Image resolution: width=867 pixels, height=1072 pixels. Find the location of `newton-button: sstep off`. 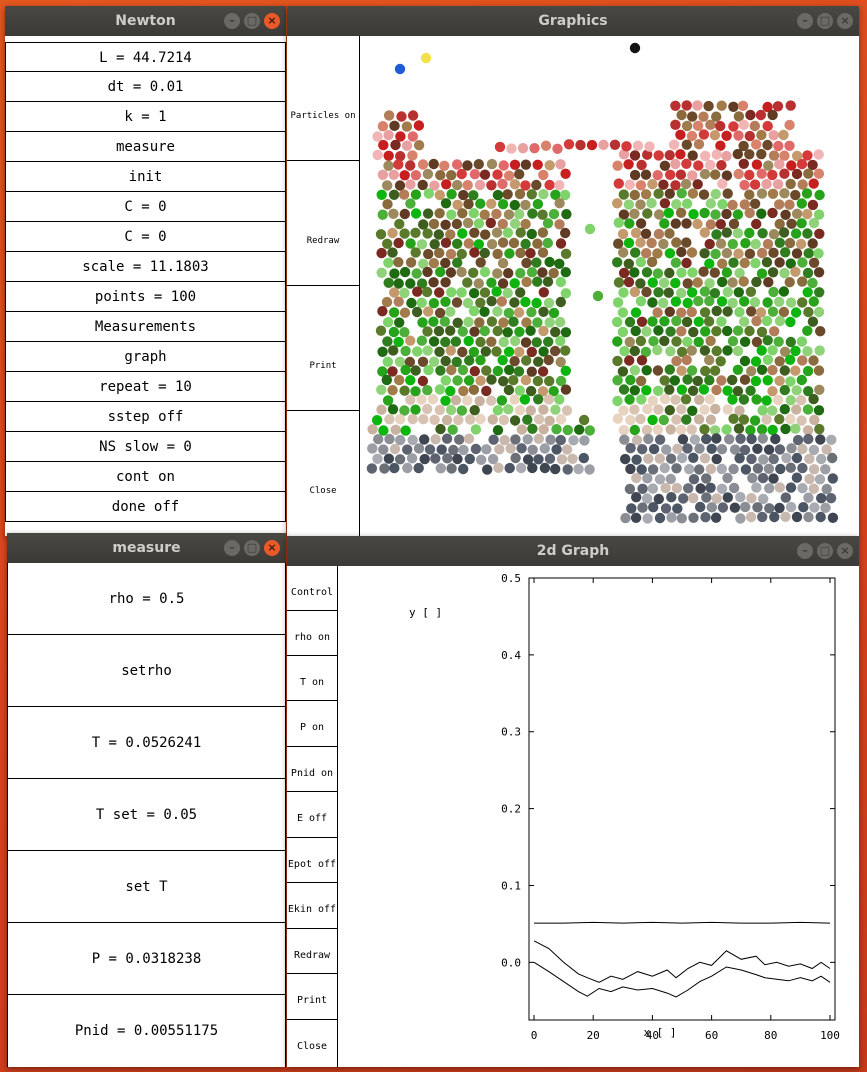

newton-button: sstep off is located at coordinates (145, 417).